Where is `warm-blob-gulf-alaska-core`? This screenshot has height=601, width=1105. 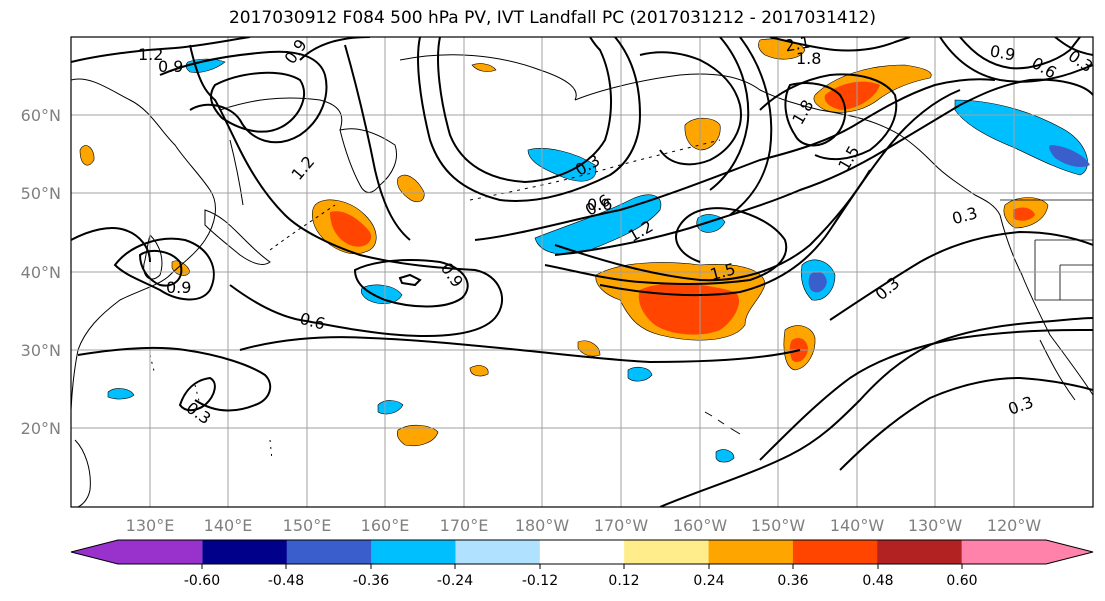 warm-blob-gulf-alaska-core is located at coordinates (852, 95).